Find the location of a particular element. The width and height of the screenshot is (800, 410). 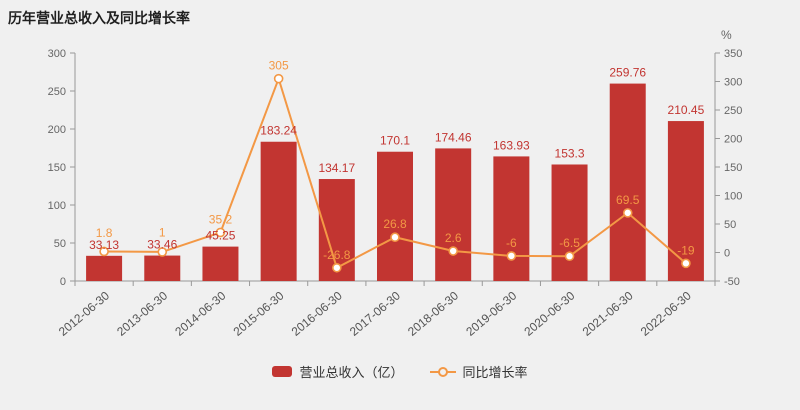

category-label: 2016-06-30 is located at coordinates (317, 313).